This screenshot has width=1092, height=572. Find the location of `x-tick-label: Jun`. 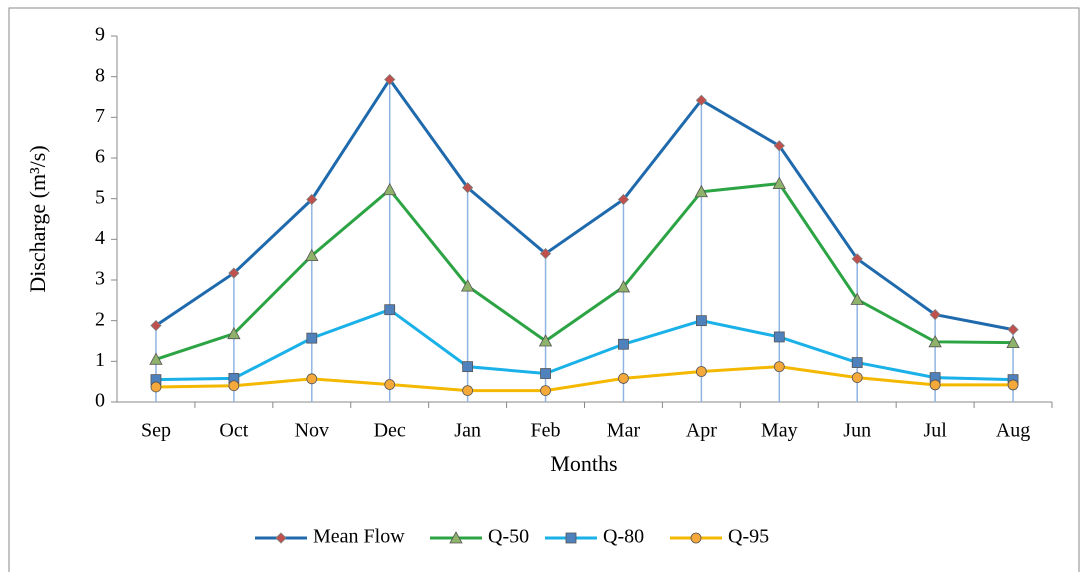

x-tick-label: Jun is located at coordinates (857, 431).